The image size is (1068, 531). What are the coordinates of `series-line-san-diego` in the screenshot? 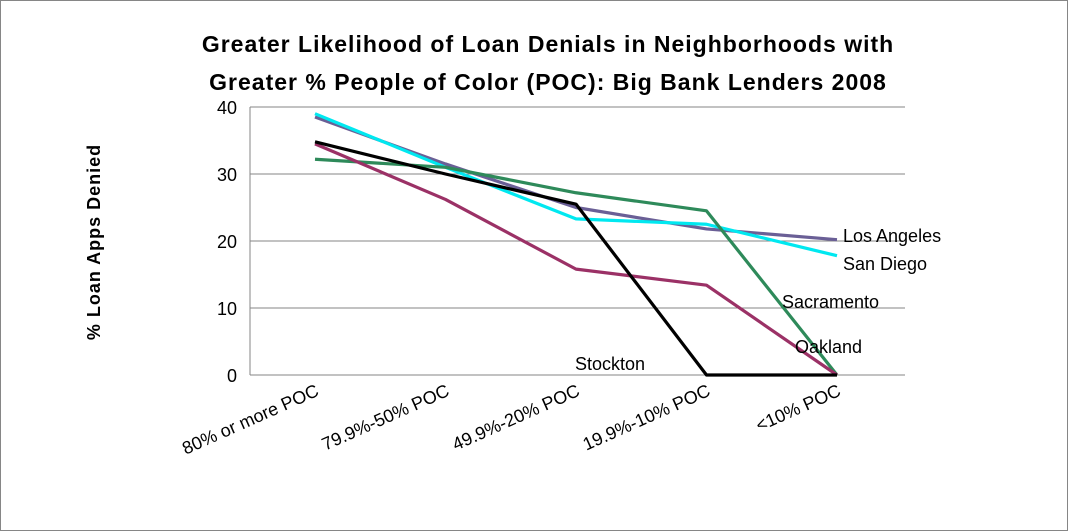 It's located at (576, 185).